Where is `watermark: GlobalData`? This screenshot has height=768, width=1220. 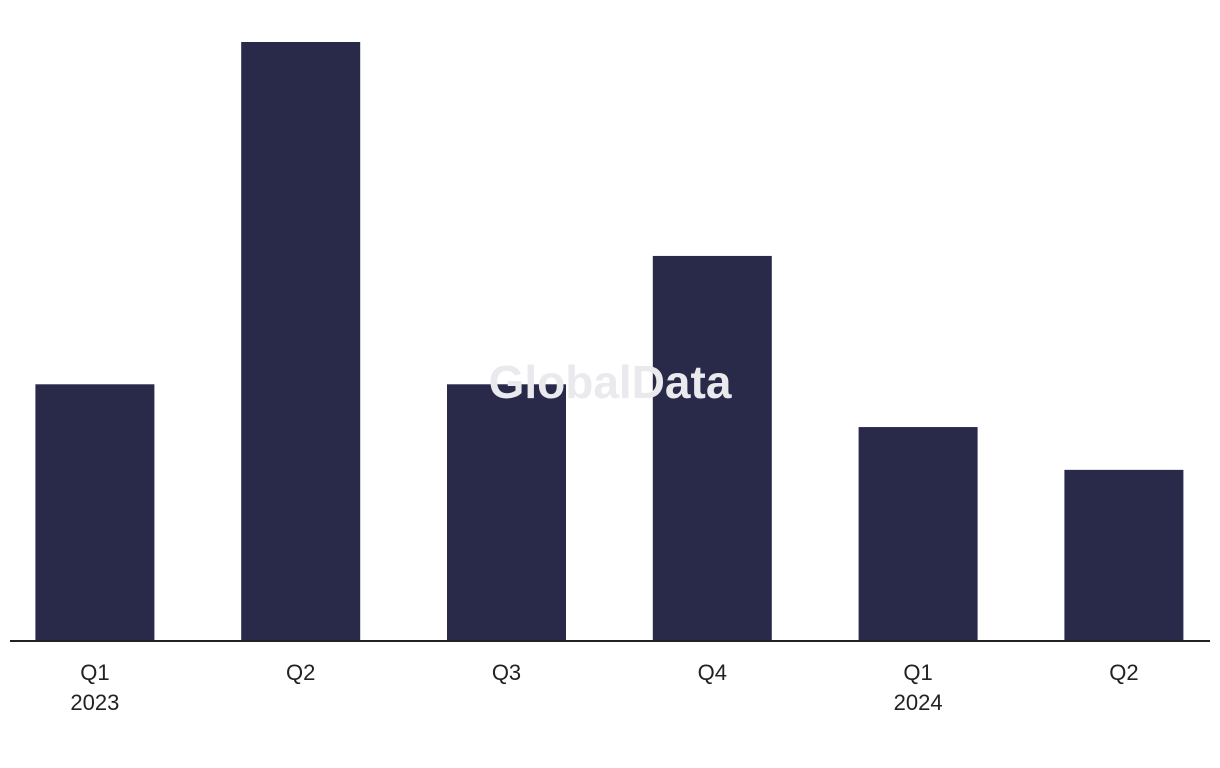 watermark: GlobalData is located at coordinates (610, 382).